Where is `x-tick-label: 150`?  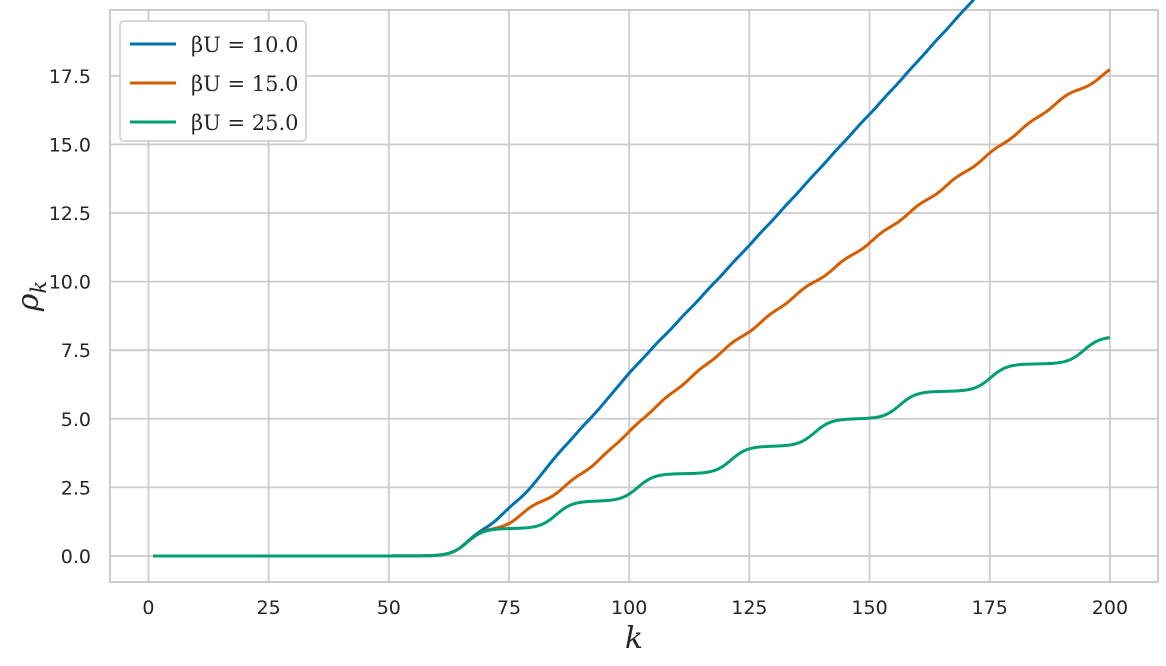 x-tick-label: 150 is located at coordinates (869, 608).